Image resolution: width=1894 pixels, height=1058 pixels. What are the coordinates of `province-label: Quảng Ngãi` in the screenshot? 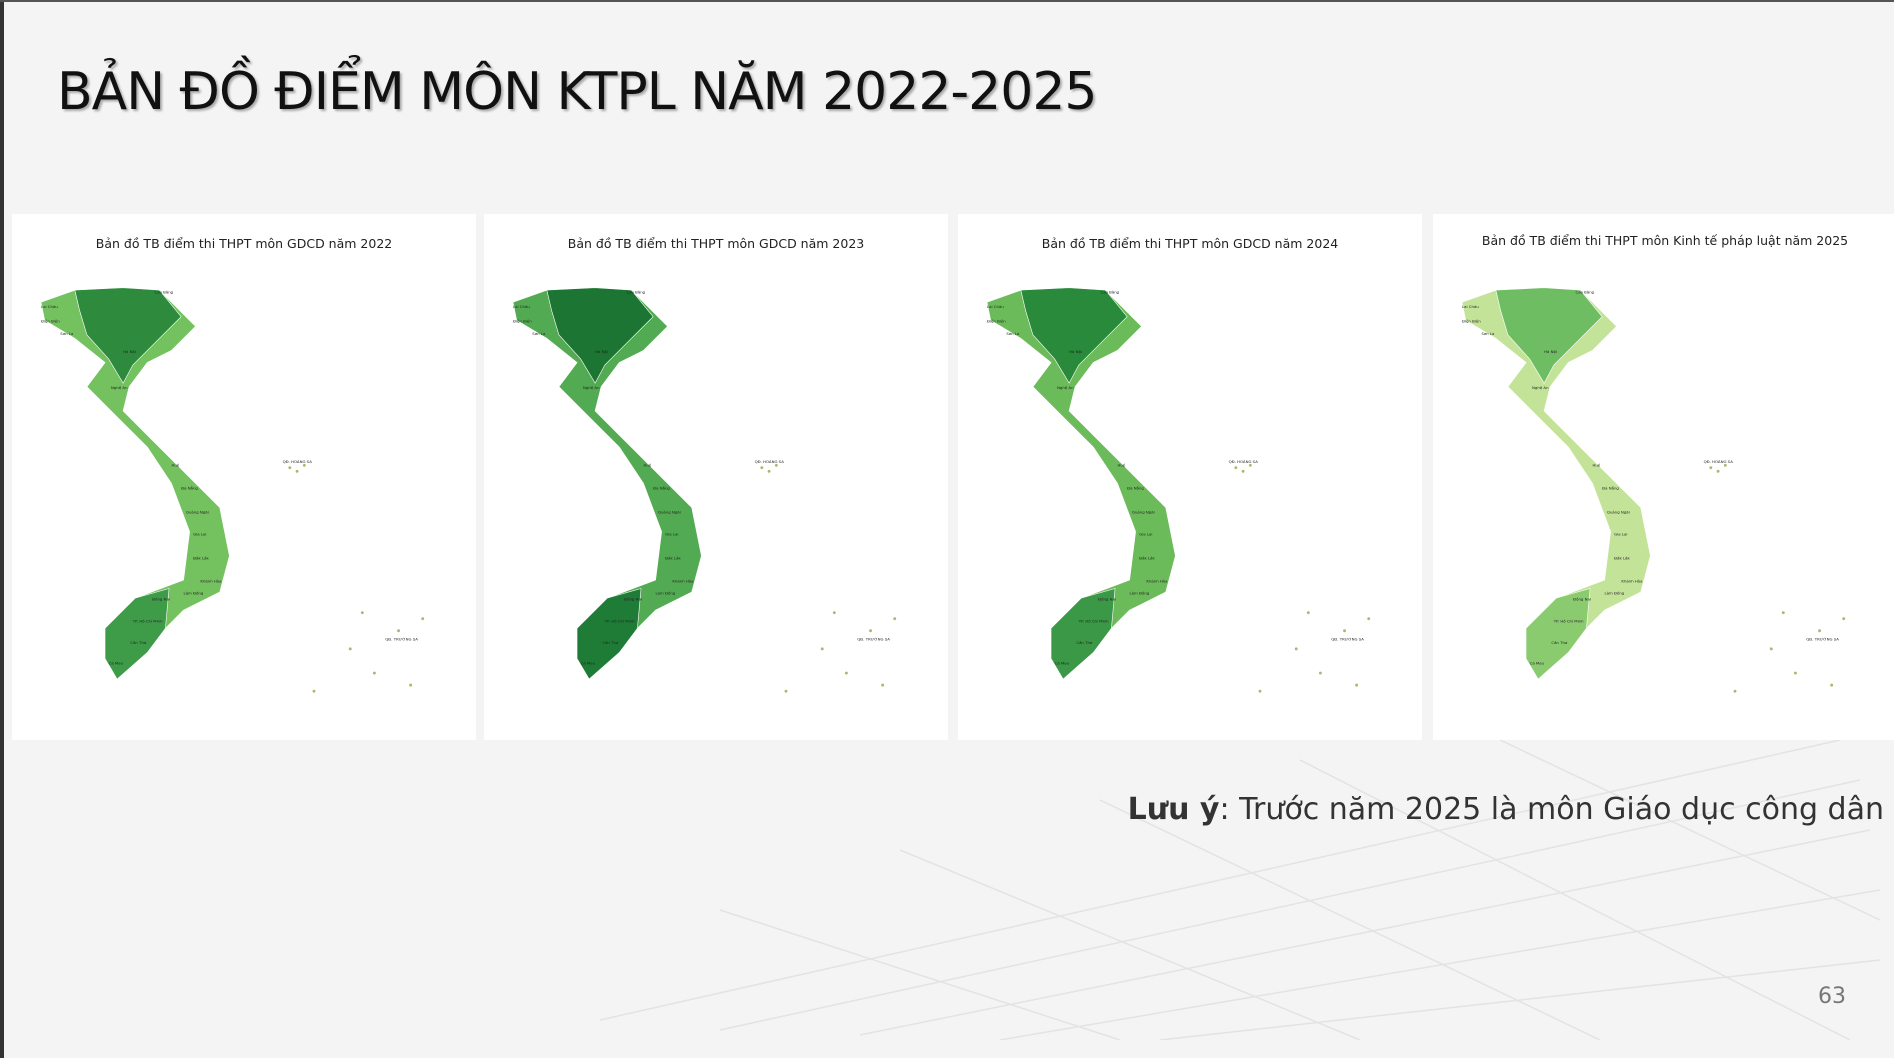 It's located at (669, 512).